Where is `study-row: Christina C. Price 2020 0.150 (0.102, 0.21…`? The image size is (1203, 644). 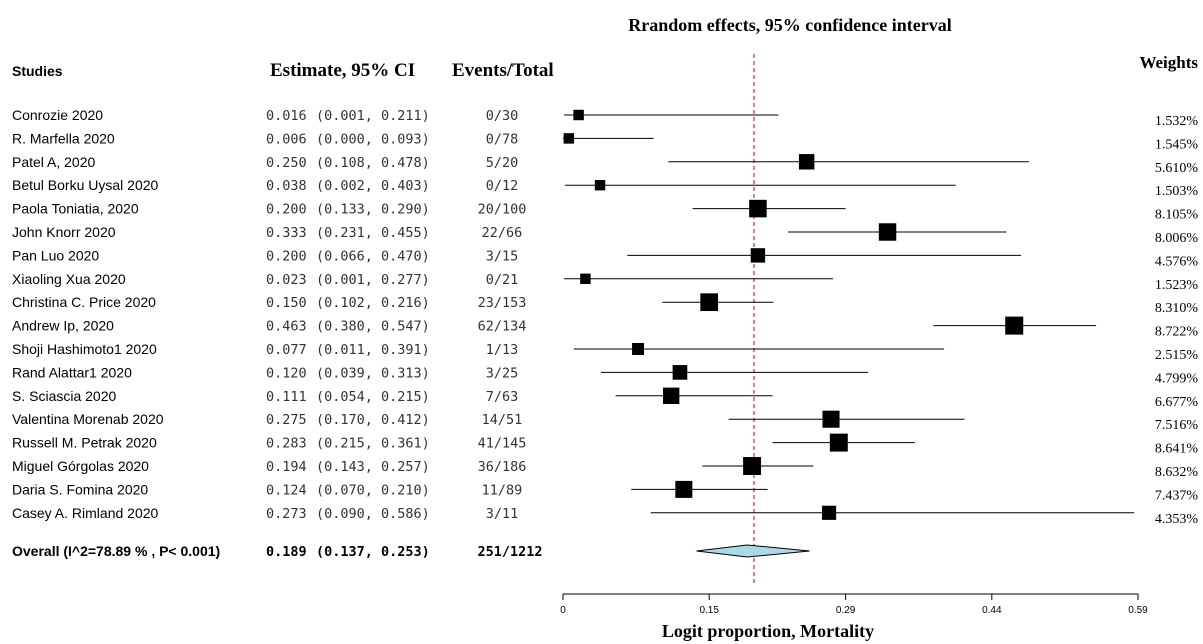 study-row: Christina C. Price 2020 0.150 (0.102, 0.21… is located at coordinates (605, 304).